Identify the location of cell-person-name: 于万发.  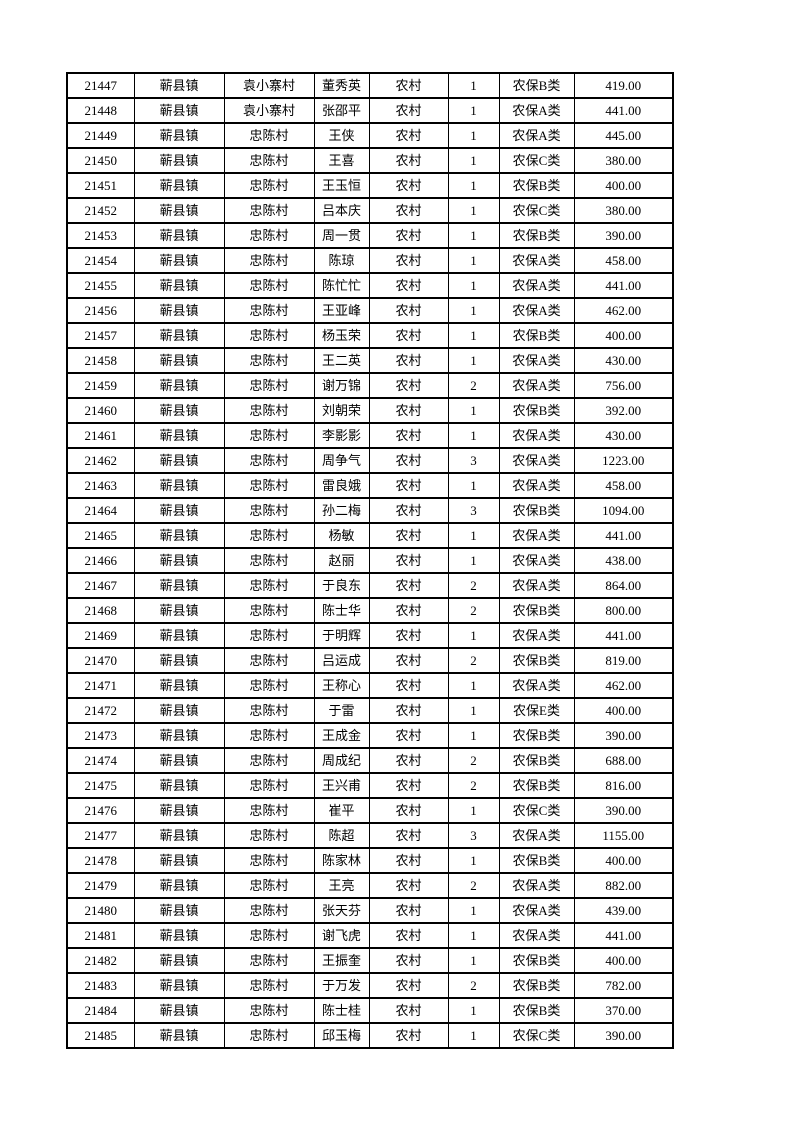
(341, 985).